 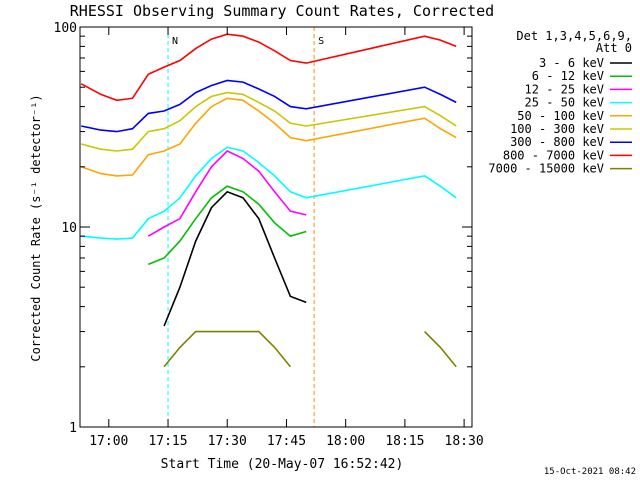 What do you see at coordinates (167, 441) in the screenshot?
I see `x-tick-label-2: 17:15` at bounding box center [167, 441].